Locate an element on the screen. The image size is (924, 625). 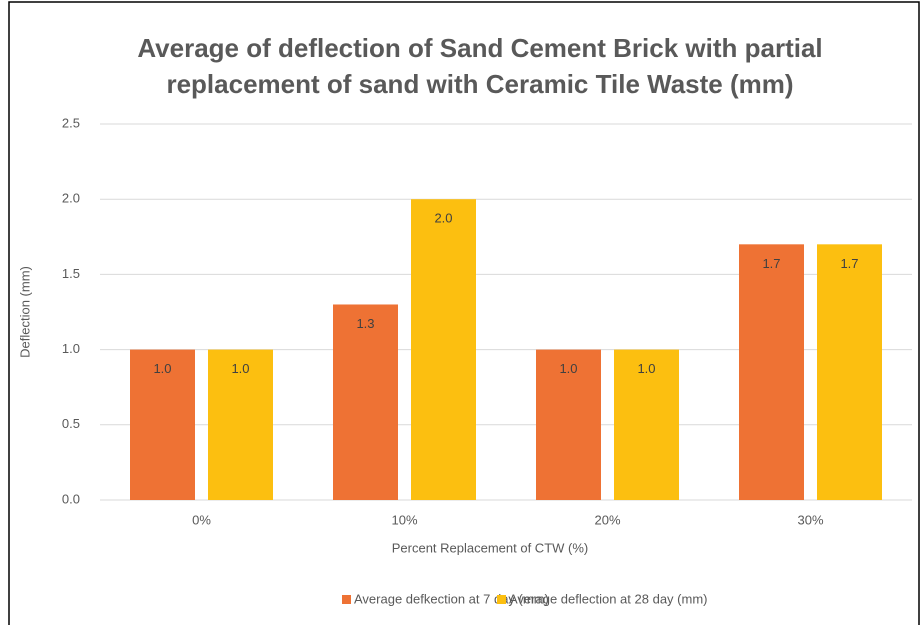
y-tick-label: 0.0 is located at coordinates (71, 498).